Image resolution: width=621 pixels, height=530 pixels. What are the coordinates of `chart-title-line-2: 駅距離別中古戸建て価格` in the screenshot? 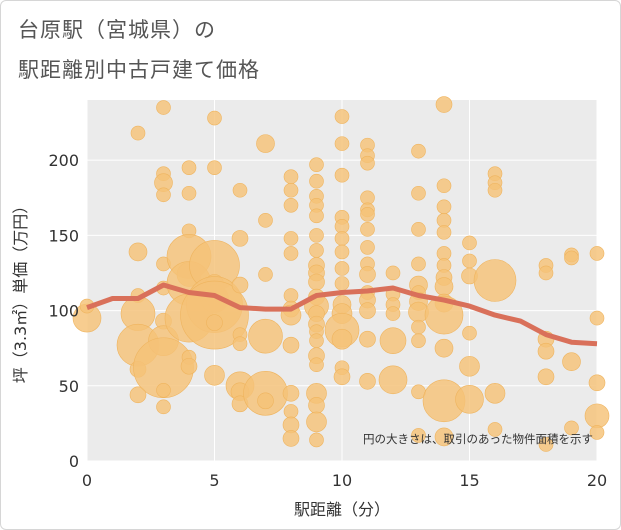 It's located at (139, 70).